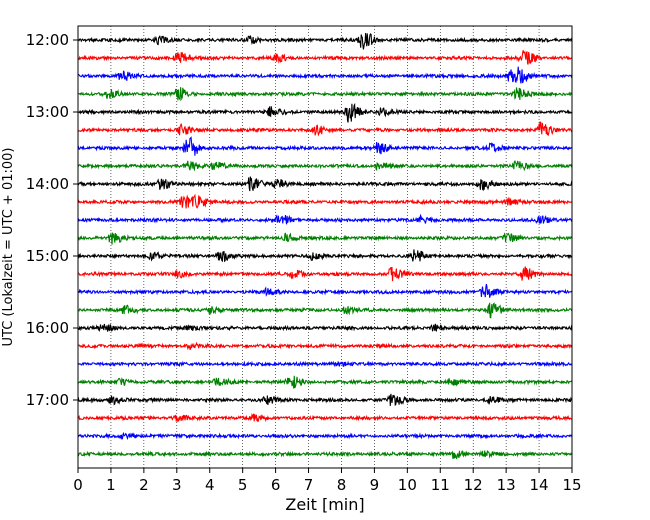  I want to click on y-tick-label: 16:00, so click(47, 328).